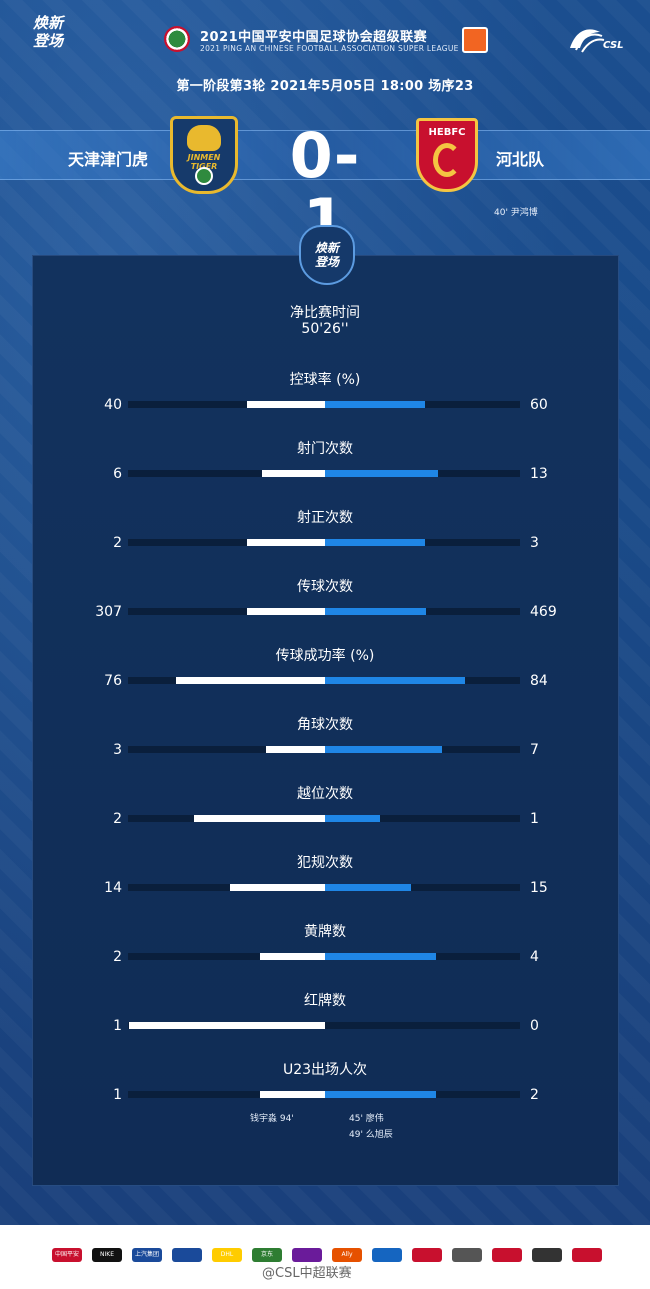  I want to click on stat-label: 犯规次数, so click(325, 863).